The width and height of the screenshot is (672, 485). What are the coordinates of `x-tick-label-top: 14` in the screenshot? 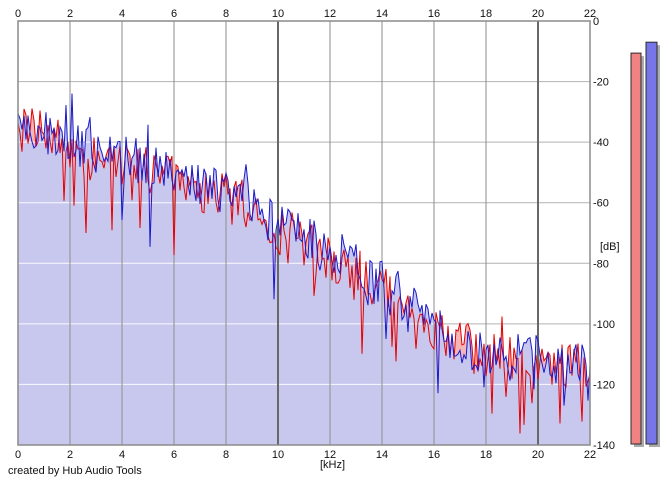 It's located at (382, 14).